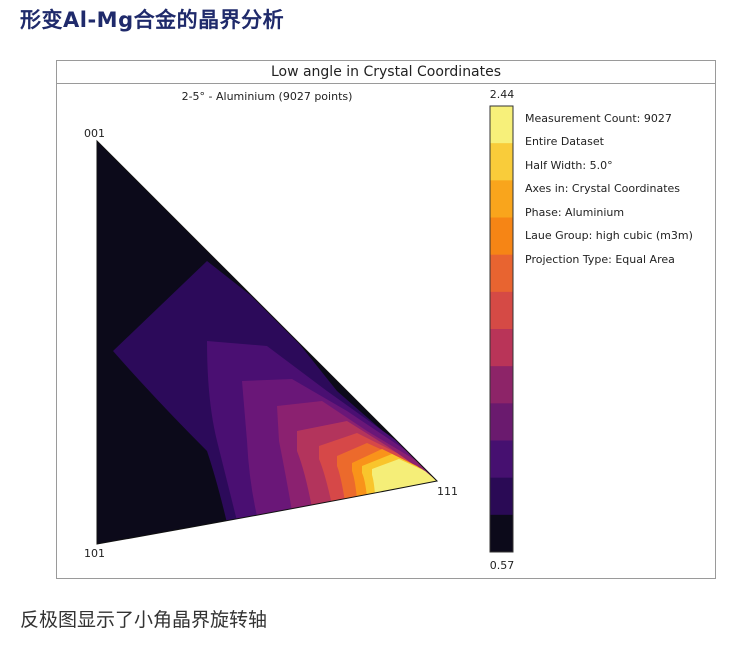  I want to click on pole-label-001: 001, so click(94, 133).